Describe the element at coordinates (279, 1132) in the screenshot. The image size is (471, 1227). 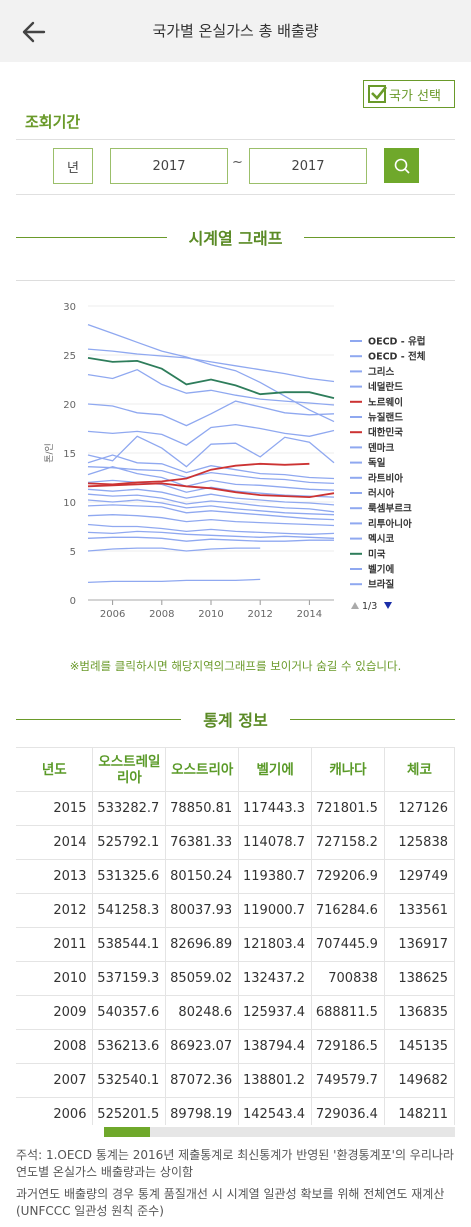
I see `table-scrollbar` at that location.